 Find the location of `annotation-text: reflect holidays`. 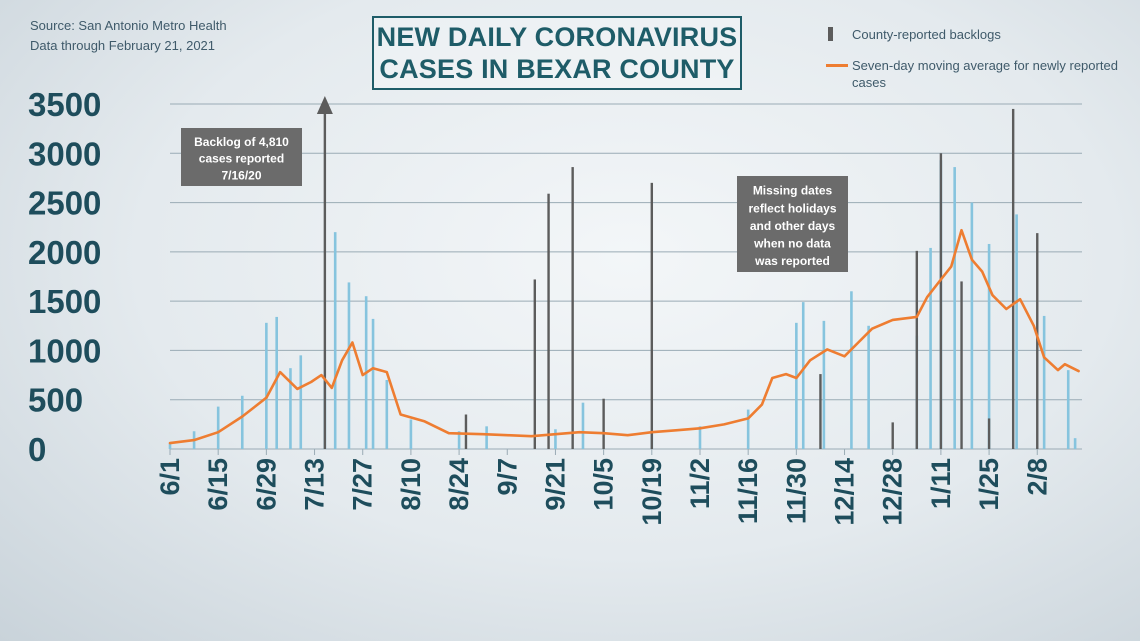

annotation-text: reflect holidays is located at coordinates (792, 208).